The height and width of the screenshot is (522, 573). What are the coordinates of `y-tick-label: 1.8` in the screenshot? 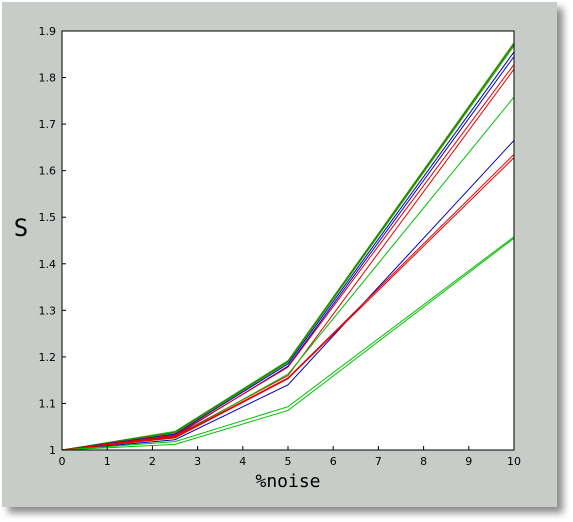 It's located at (48, 78).